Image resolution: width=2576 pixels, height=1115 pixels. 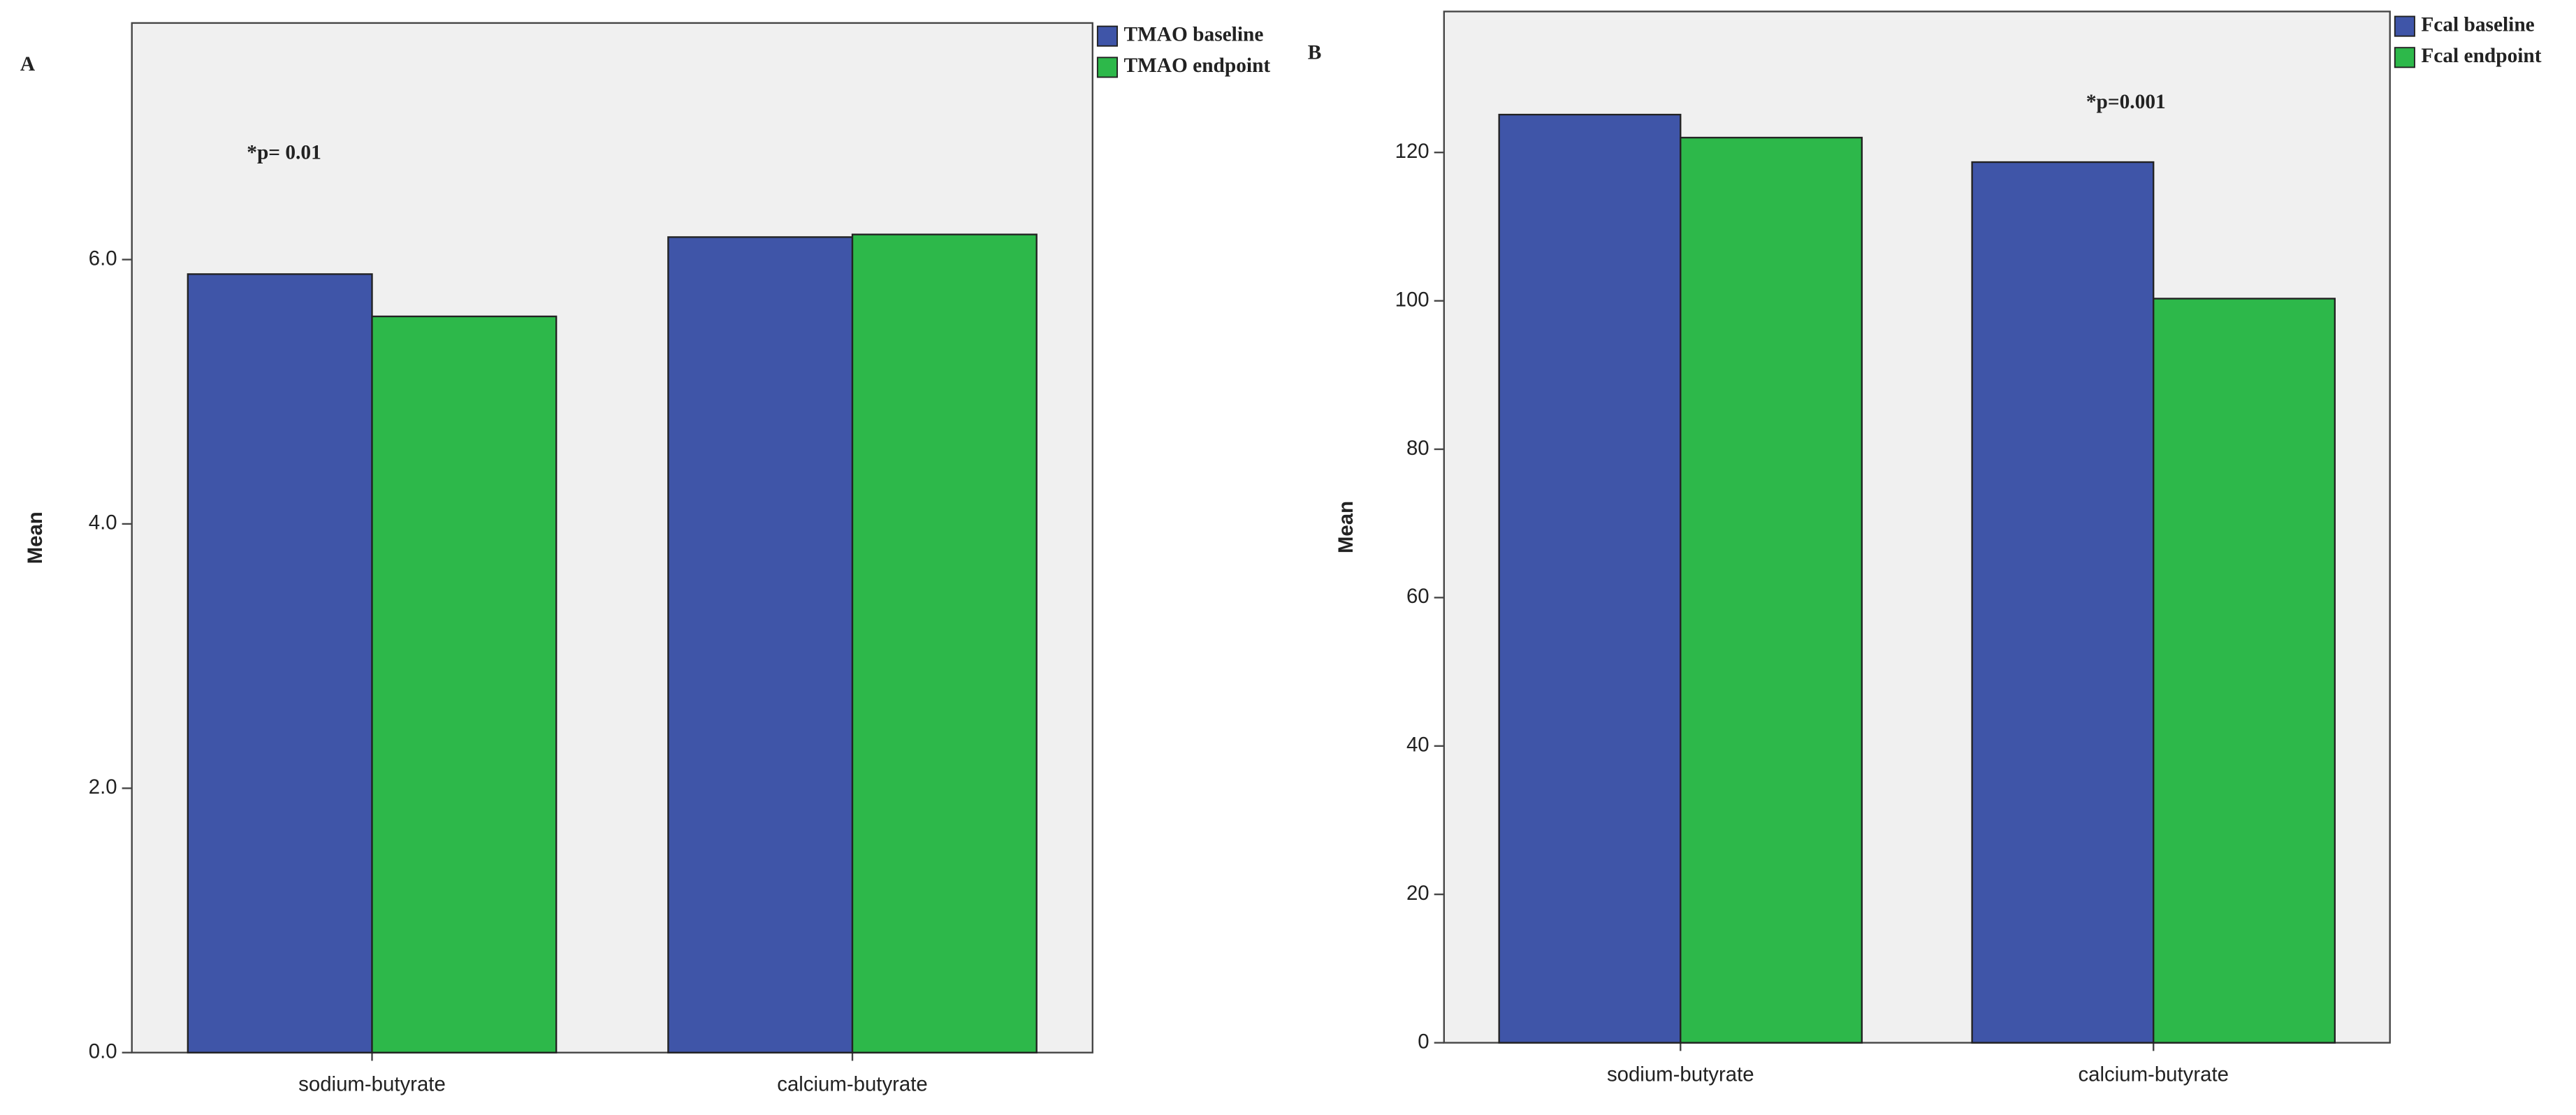 I want to click on legend-label: TMAO endpoint, so click(x=1196, y=66).